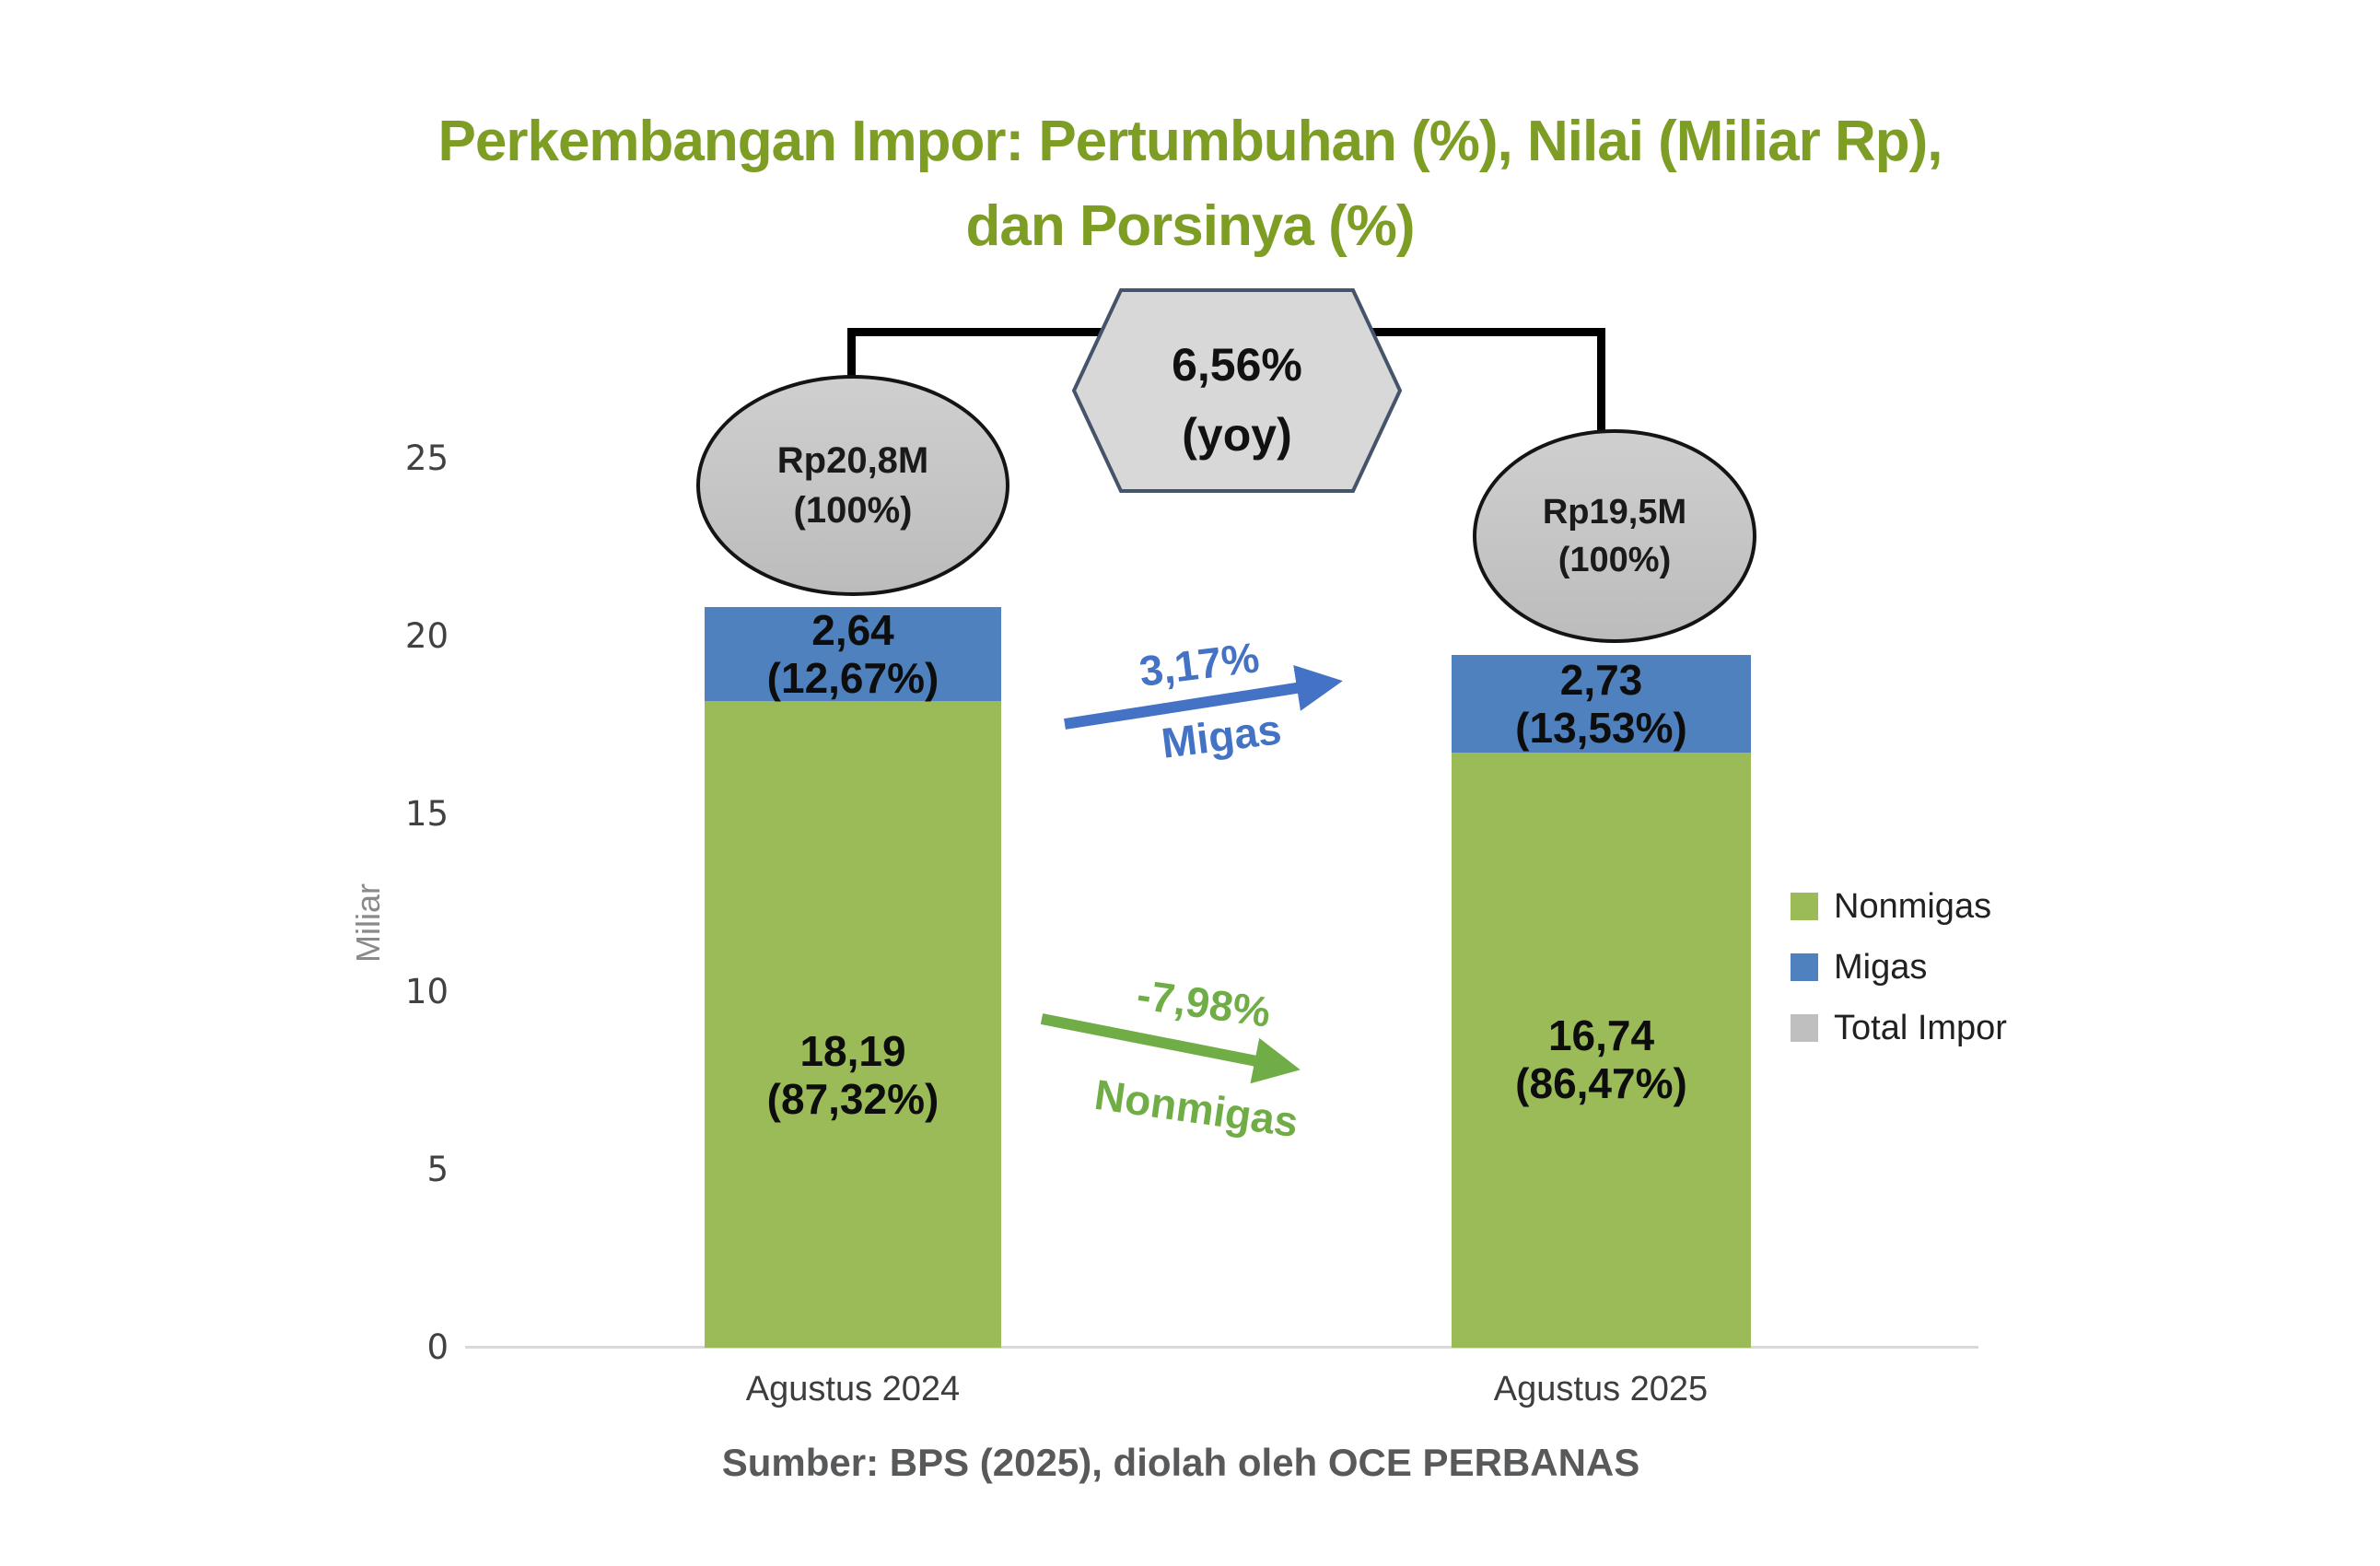 This screenshot has height=1566, width=2380. What do you see at coordinates (1881, 967) in the screenshot?
I see `legend-label: Migas` at bounding box center [1881, 967].